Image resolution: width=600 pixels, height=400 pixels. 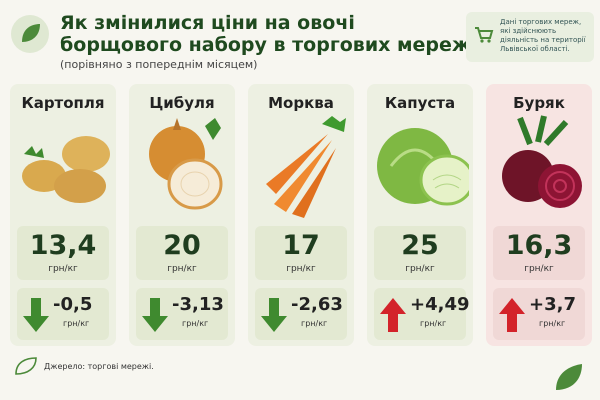 What do you see at coordinates (278, 45) in the screenshot?
I see `title-line: борщового набору в торгових мережах` at bounding box center [278, 45].